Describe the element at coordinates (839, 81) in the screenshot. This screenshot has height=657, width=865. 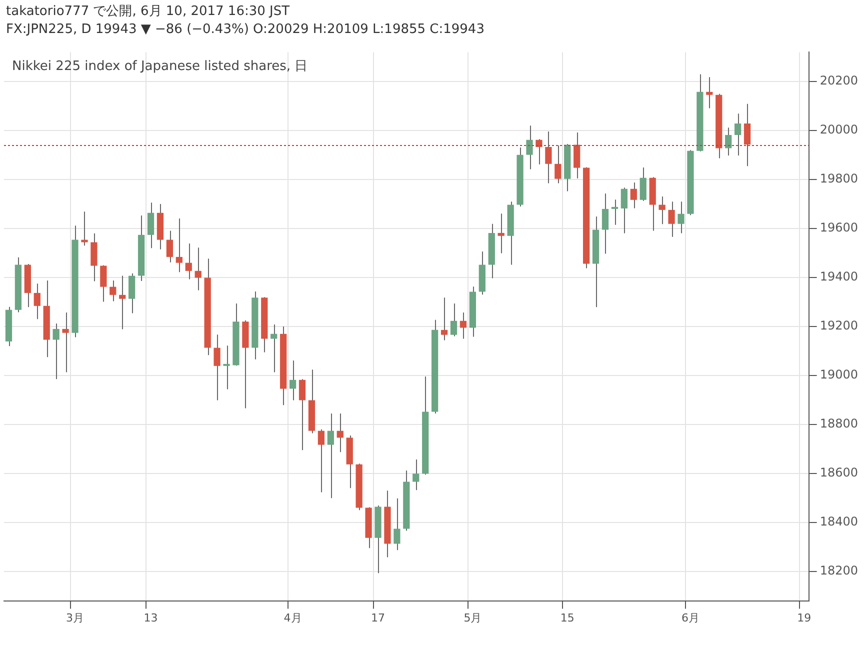
I see `y-tick-label: 20200` at that location.